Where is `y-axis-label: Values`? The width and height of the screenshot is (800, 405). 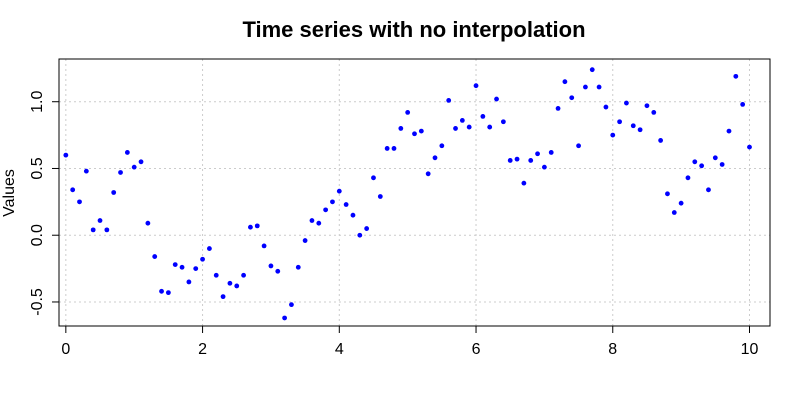
y-axis-label: Values is located at coordinates (9, 193).